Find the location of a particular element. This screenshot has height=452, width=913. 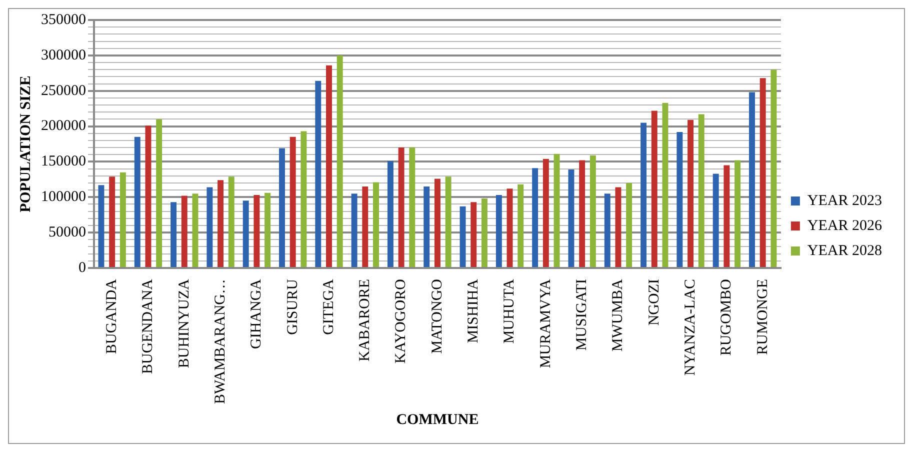

x-tick-label: NYANZA-LAC is located at coordinates (690, 327).